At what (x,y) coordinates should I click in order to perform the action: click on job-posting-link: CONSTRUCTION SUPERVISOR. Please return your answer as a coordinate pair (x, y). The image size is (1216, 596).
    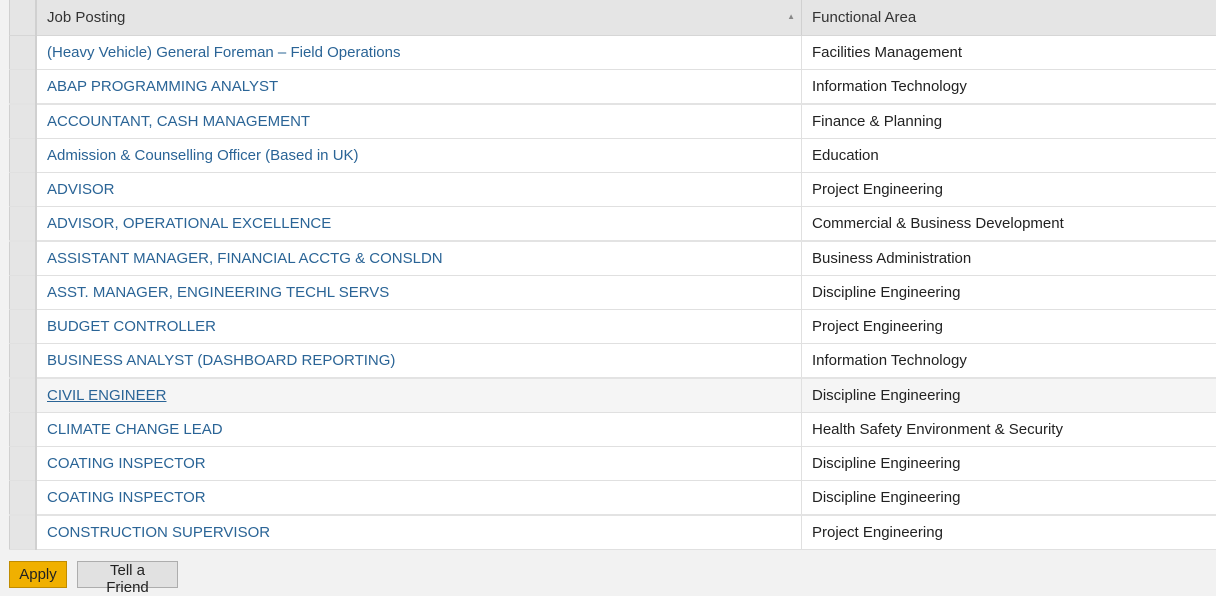
    Looking at the image, I should click on (158, 532).